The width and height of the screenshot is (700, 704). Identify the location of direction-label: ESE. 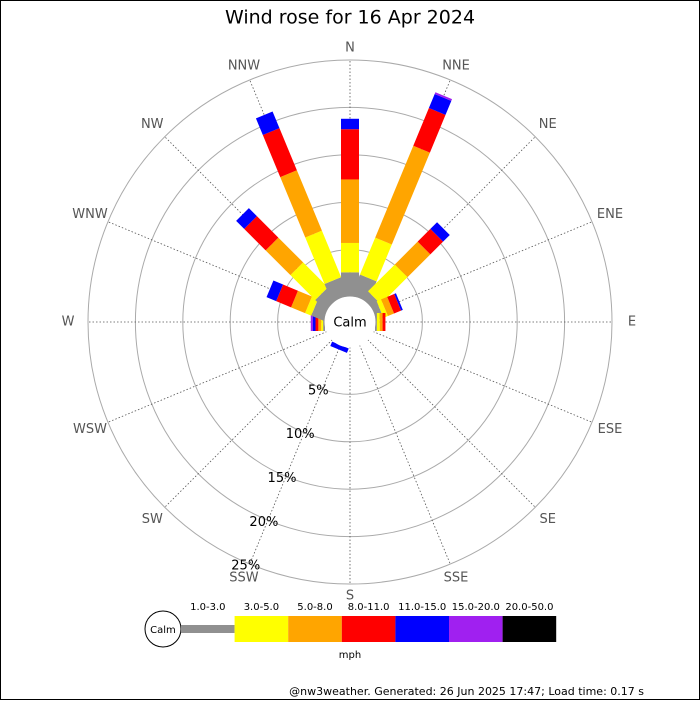
(610, 429).